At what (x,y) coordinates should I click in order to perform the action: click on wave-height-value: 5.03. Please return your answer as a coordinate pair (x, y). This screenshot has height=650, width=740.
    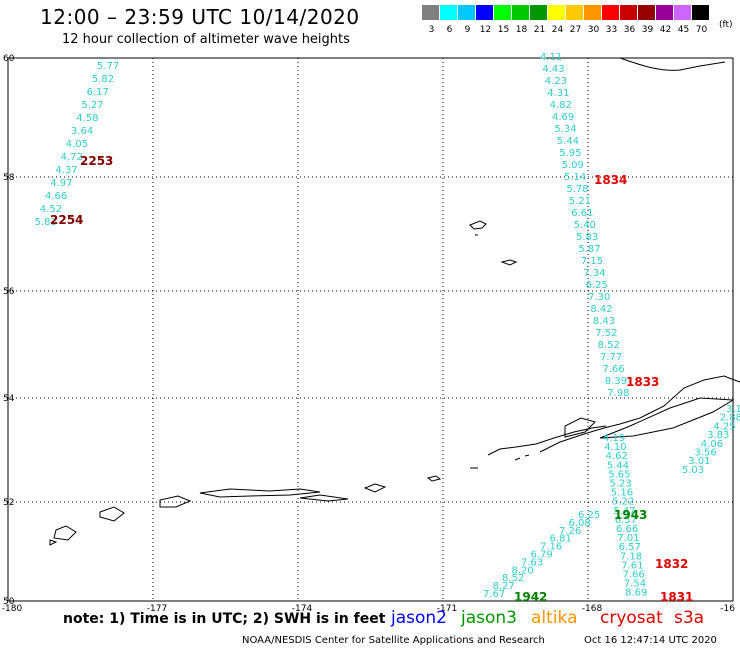
    Looking at the image, I should click on (693, 470).